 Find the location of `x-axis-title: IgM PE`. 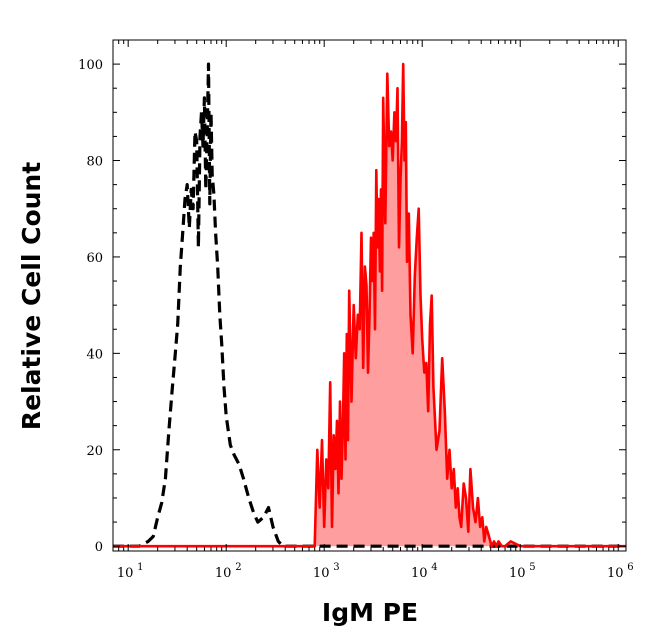

x-axis-title: IgM PE is located at coordinates (370, 612).